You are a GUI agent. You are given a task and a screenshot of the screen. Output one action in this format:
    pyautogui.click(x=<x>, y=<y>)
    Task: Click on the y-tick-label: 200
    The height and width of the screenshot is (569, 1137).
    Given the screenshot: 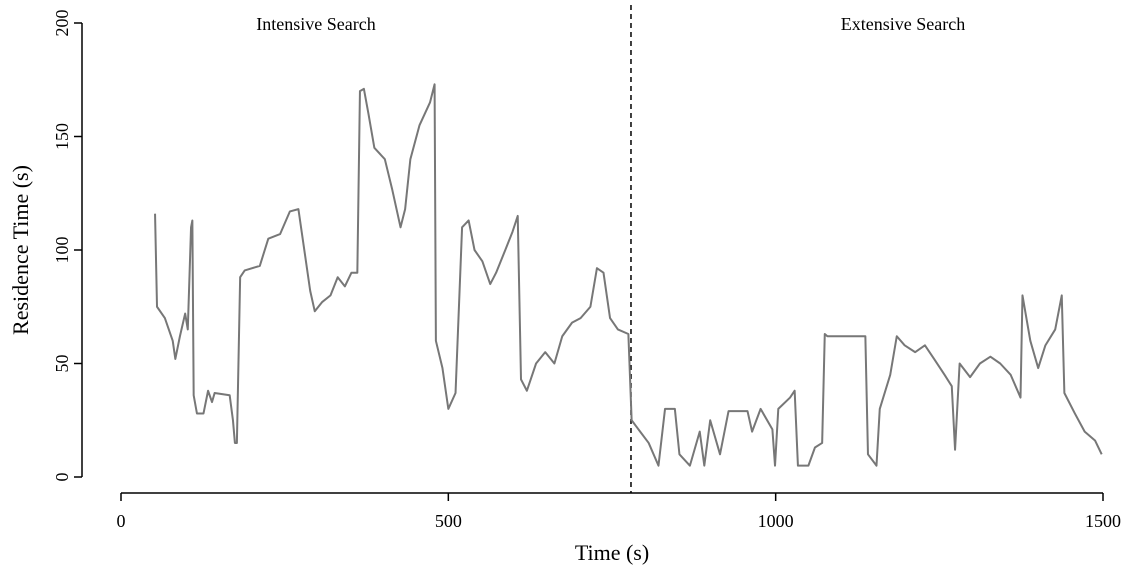 What is the action you would take?
    pyautogui.click(x=62, y=23)
    